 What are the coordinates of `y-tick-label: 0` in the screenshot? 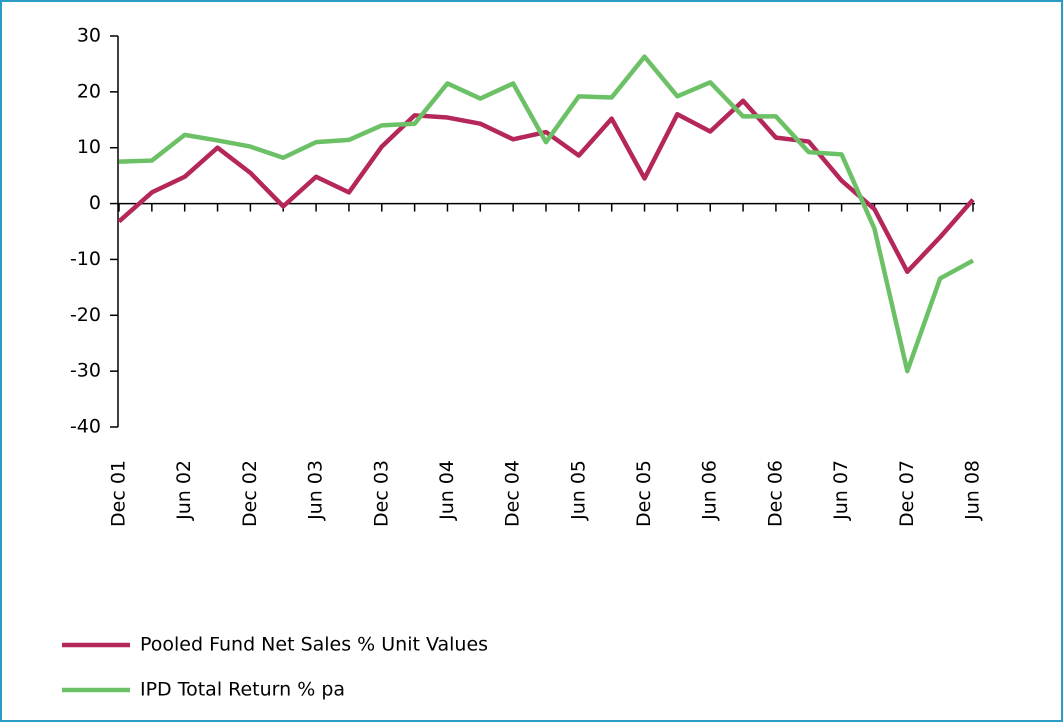 It's located at (95, 203).